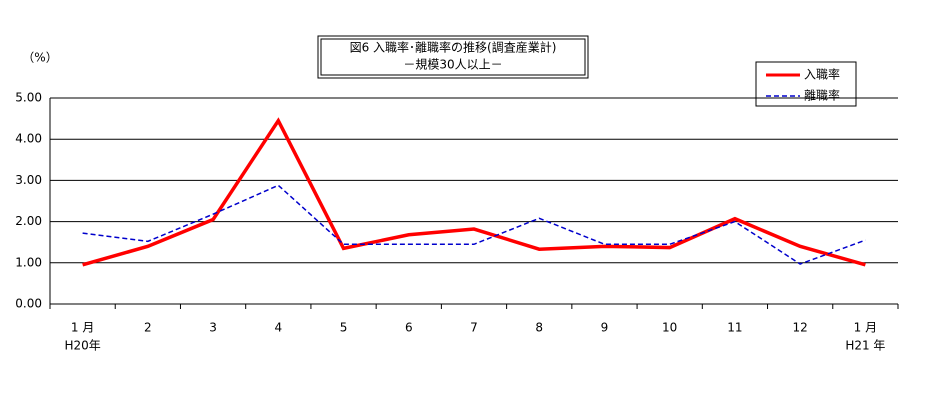 The width and height of the screenshot is (934, 407). Describe the element at coordinates (82, 346) in the screenshot. I see `x-sublabel: H20年` at that location.